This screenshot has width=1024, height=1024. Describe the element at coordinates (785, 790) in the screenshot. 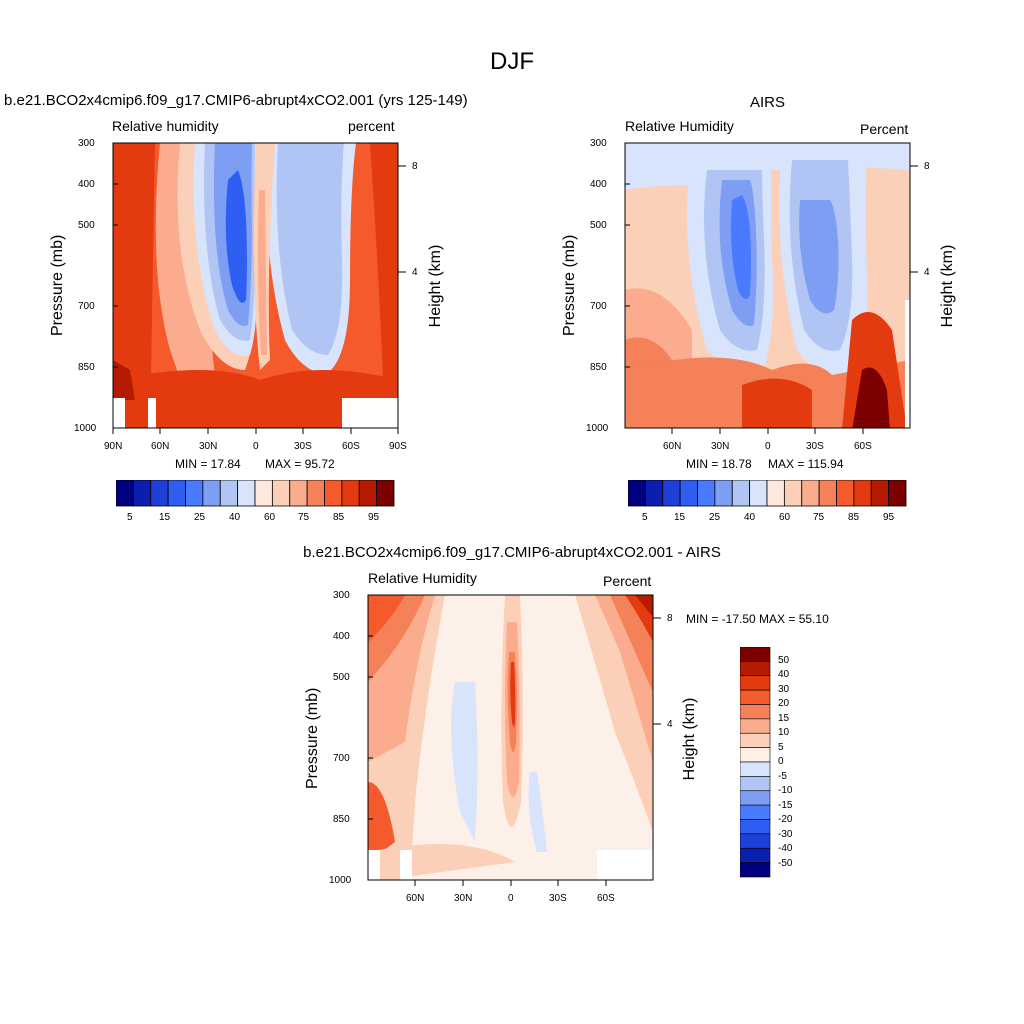

I see `cbar-diff-label: -10` at that location.